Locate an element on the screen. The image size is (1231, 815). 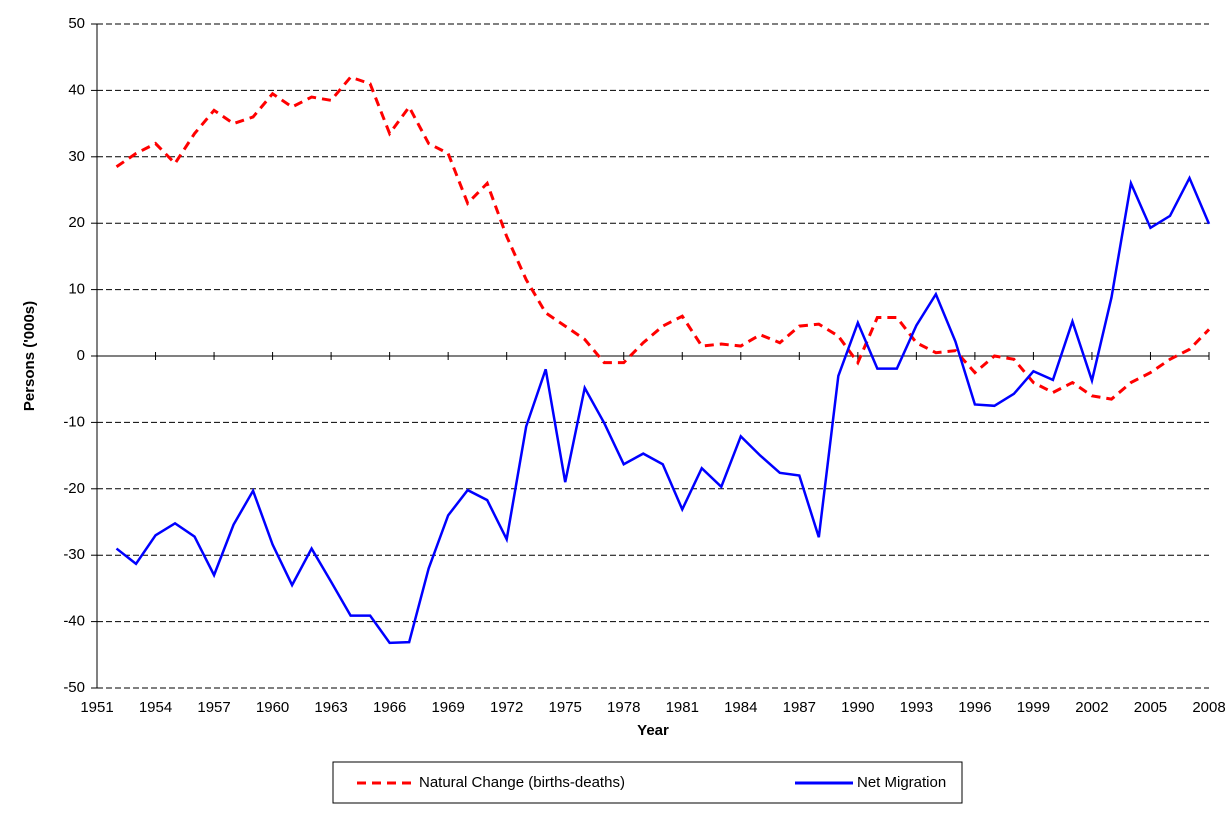
x-tick-label: 1969 is located at coordinates (447, 707).